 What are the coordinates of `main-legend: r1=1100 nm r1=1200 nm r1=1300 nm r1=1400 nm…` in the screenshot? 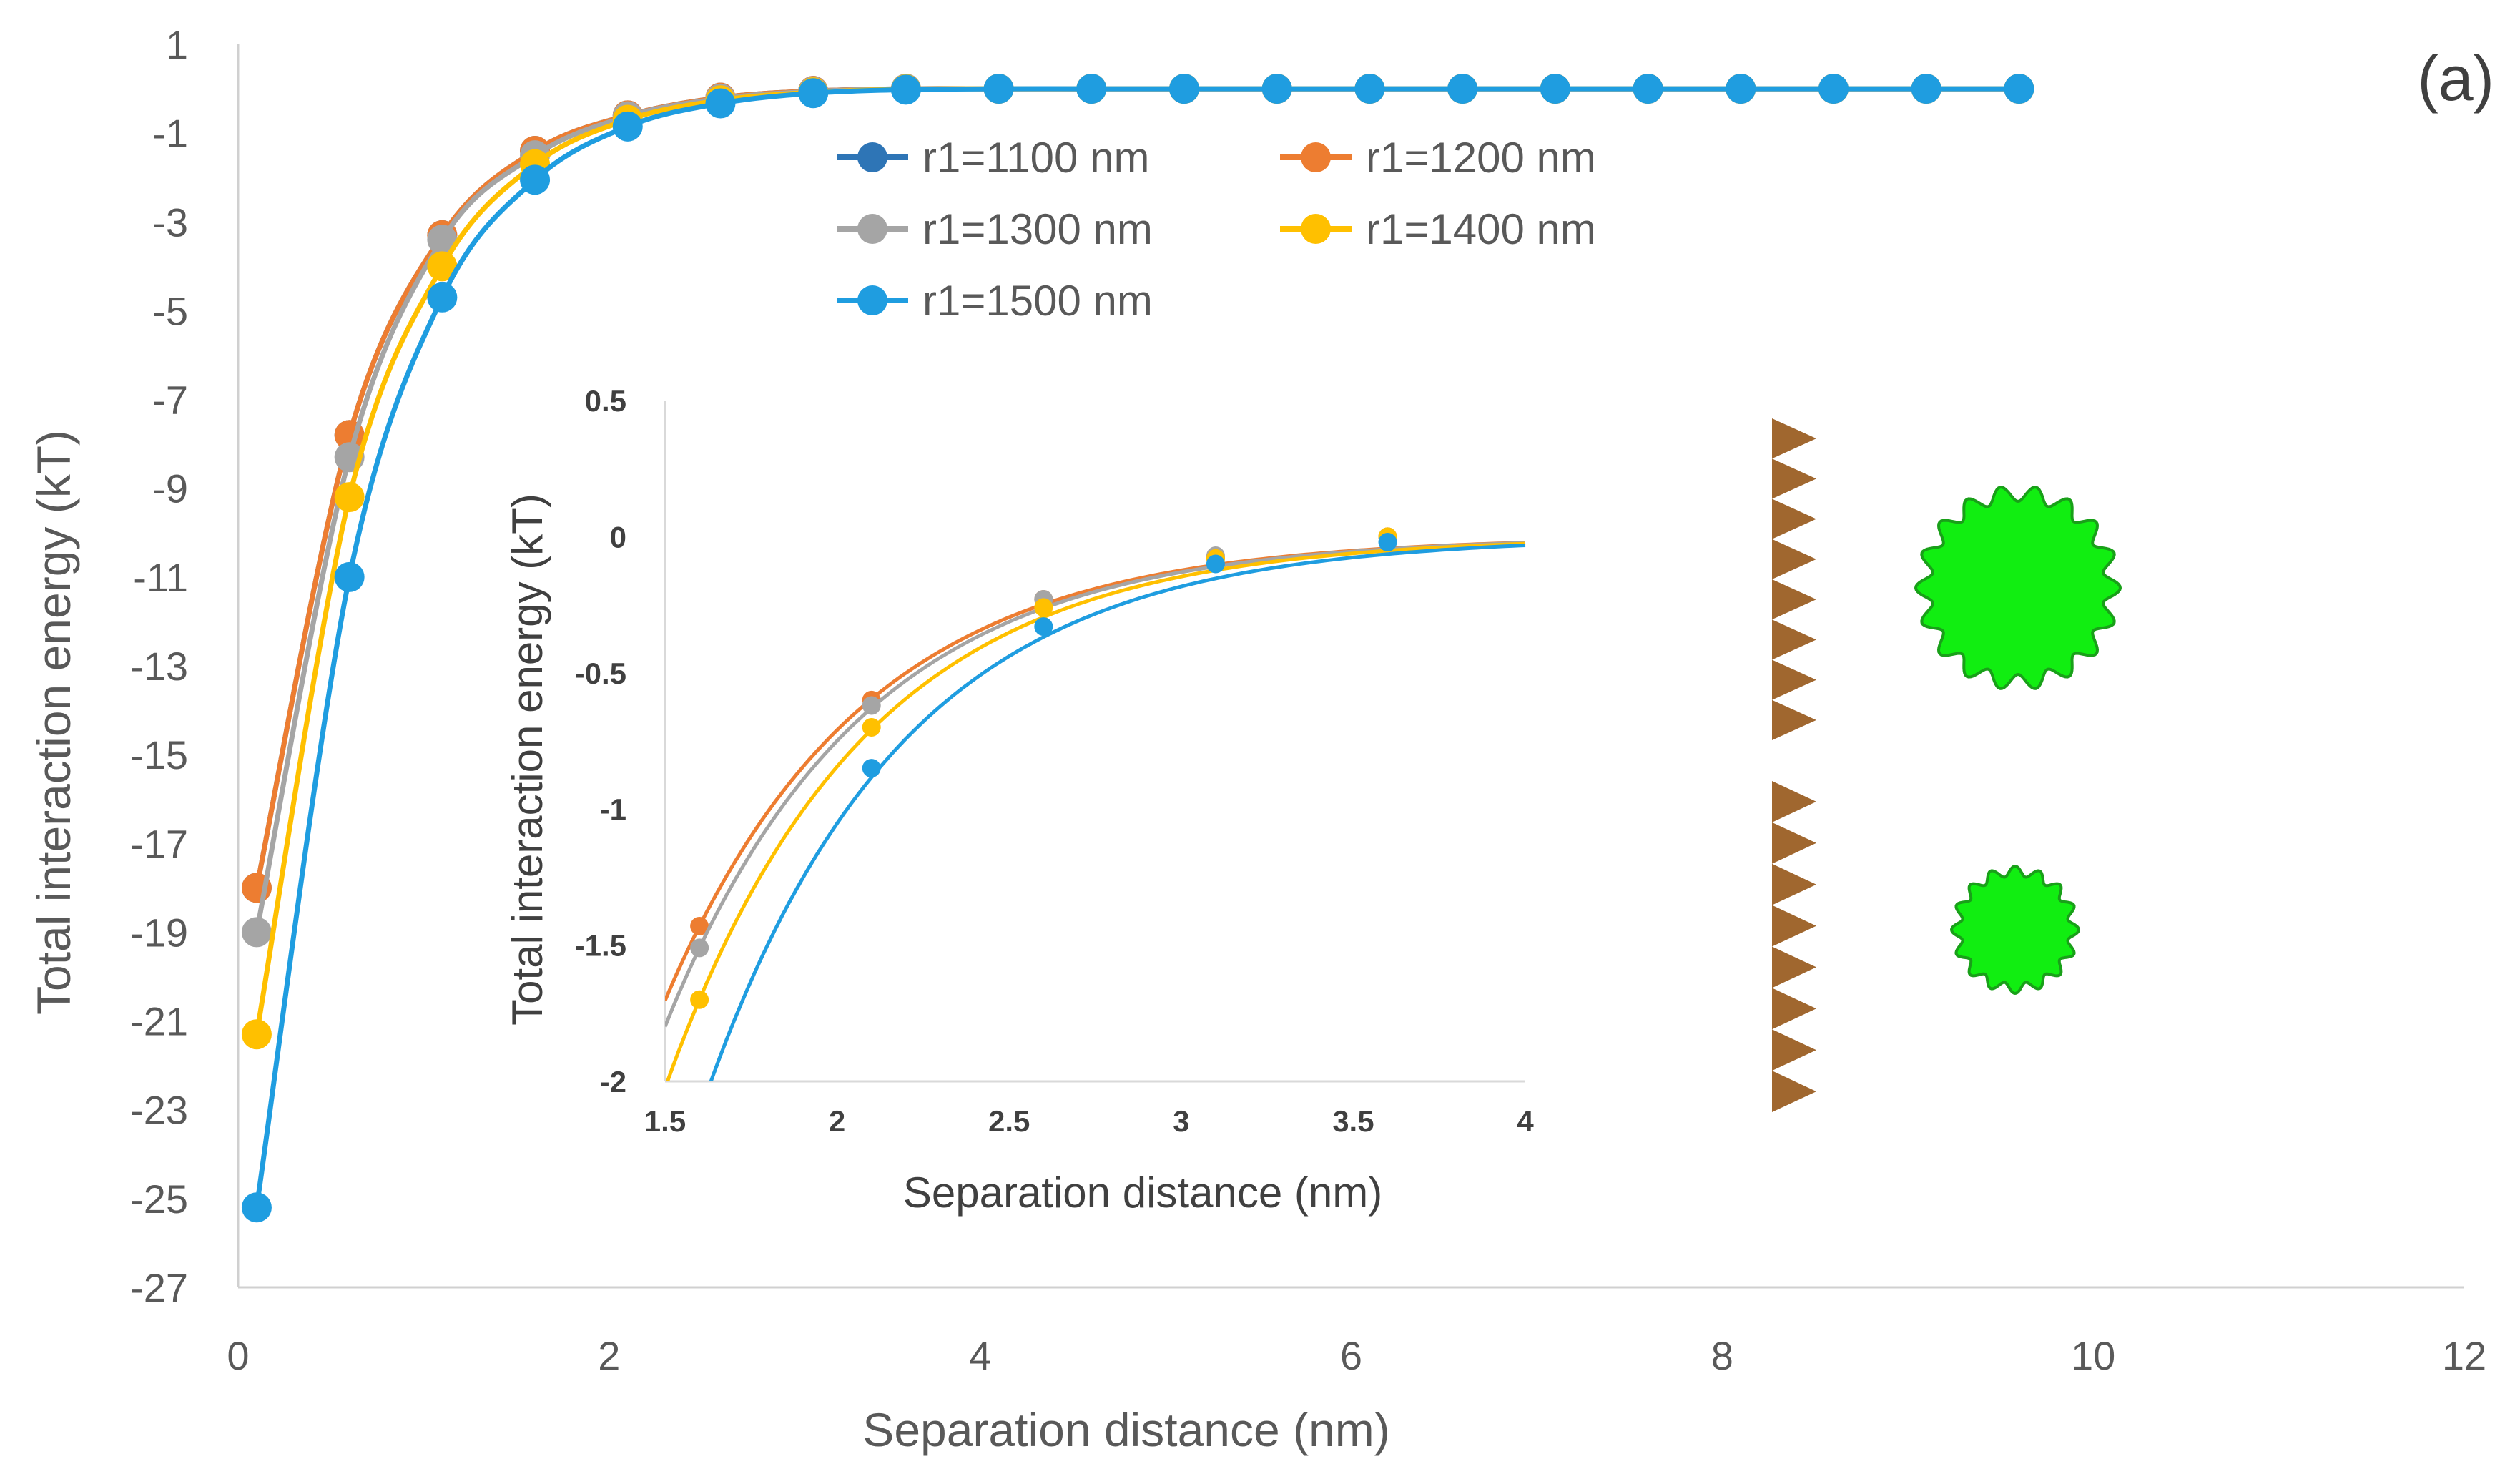 It's located at (1216, 229).